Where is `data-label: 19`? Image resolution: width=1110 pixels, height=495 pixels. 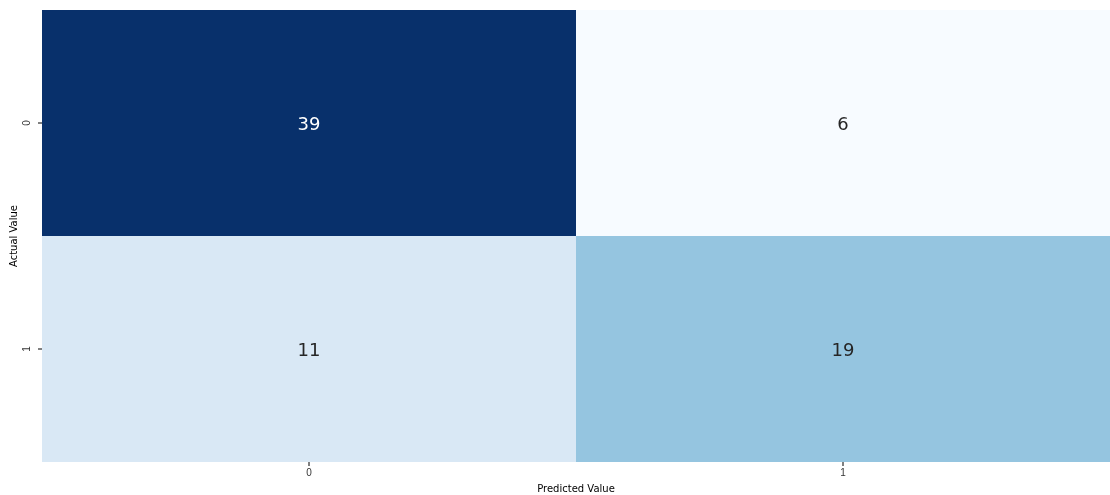
data-label: 19 is located at coordinates (843, 349).